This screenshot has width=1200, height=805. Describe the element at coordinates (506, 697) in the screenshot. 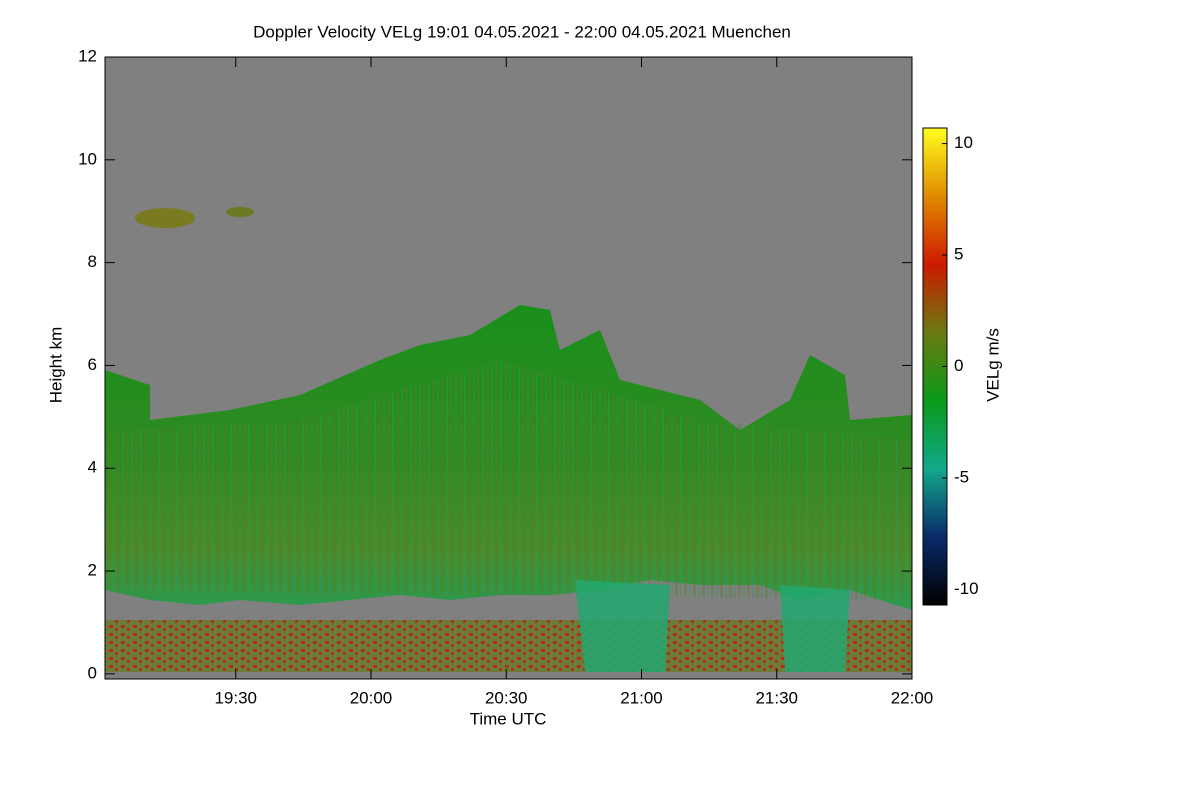

I see `x-tick-label: 20:30` at that location.